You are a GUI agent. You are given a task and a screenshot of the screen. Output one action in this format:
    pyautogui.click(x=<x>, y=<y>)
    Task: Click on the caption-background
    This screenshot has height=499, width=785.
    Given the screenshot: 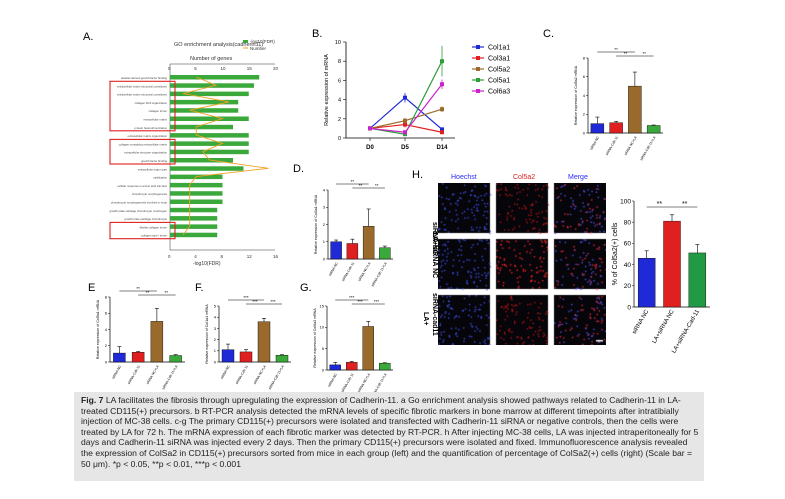 What is the action you would take?
    pyautogui.click(x=389, y=436)
    